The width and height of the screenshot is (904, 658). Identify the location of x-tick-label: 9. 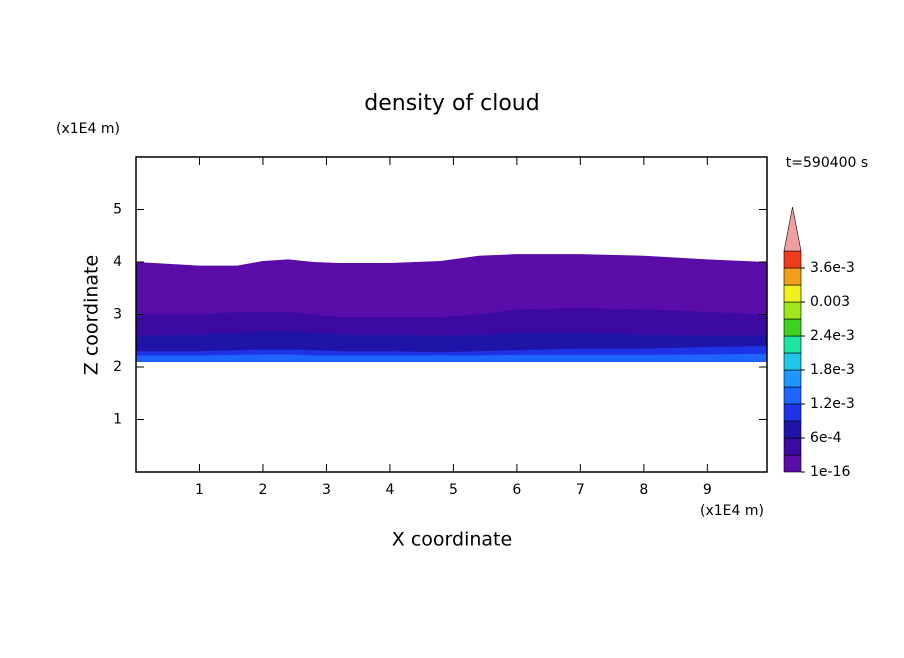
(707, 490).